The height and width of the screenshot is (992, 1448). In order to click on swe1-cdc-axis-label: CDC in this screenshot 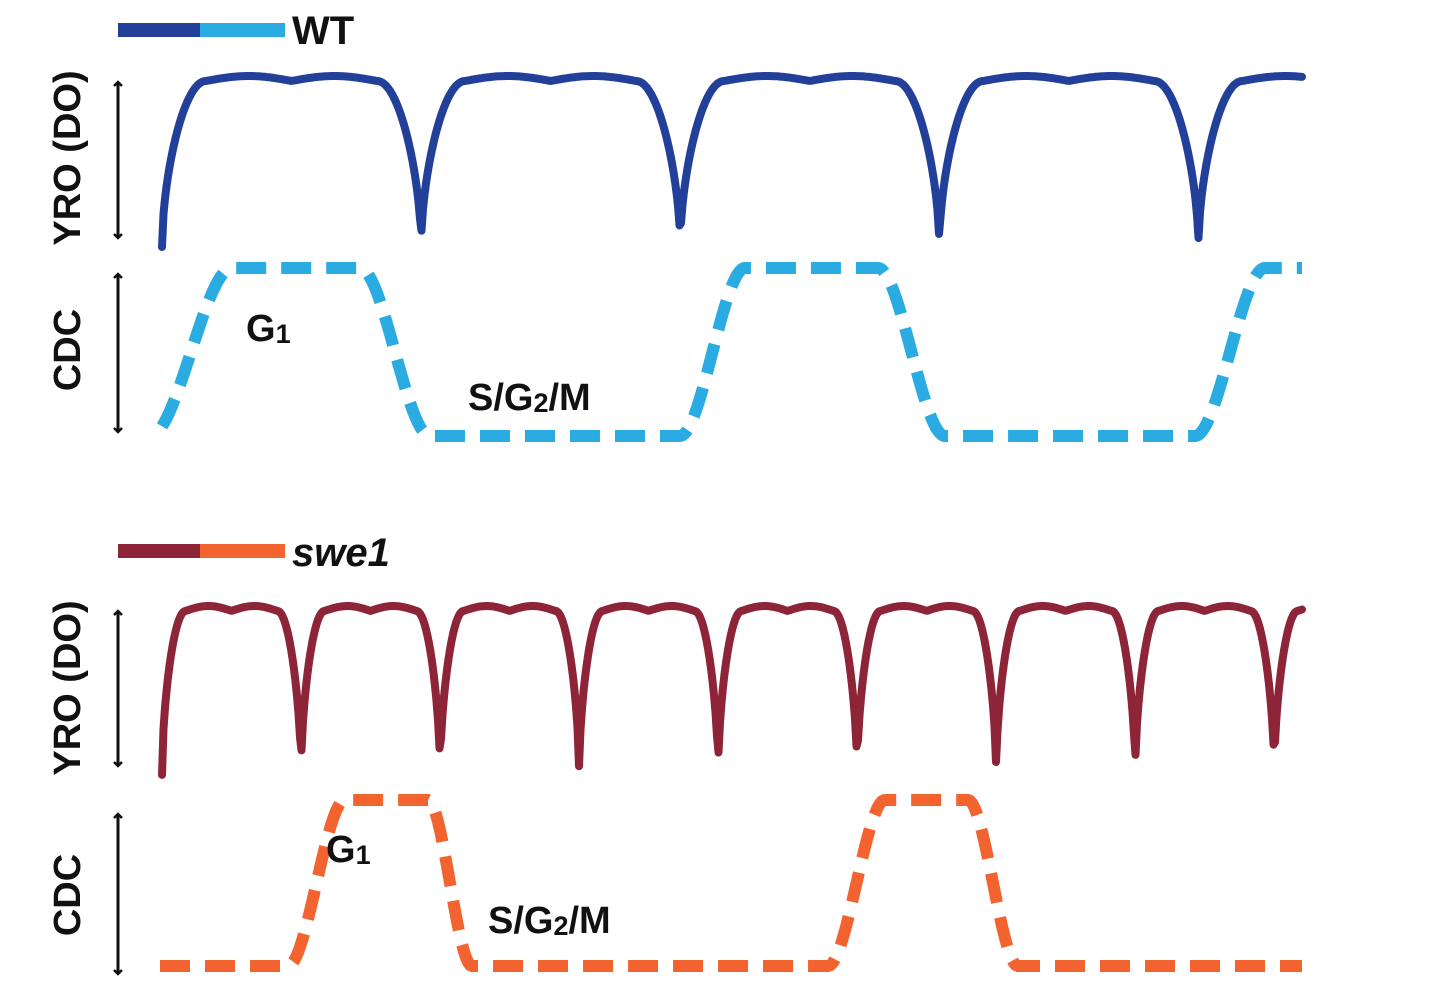, I will do `click(68, 895)`.